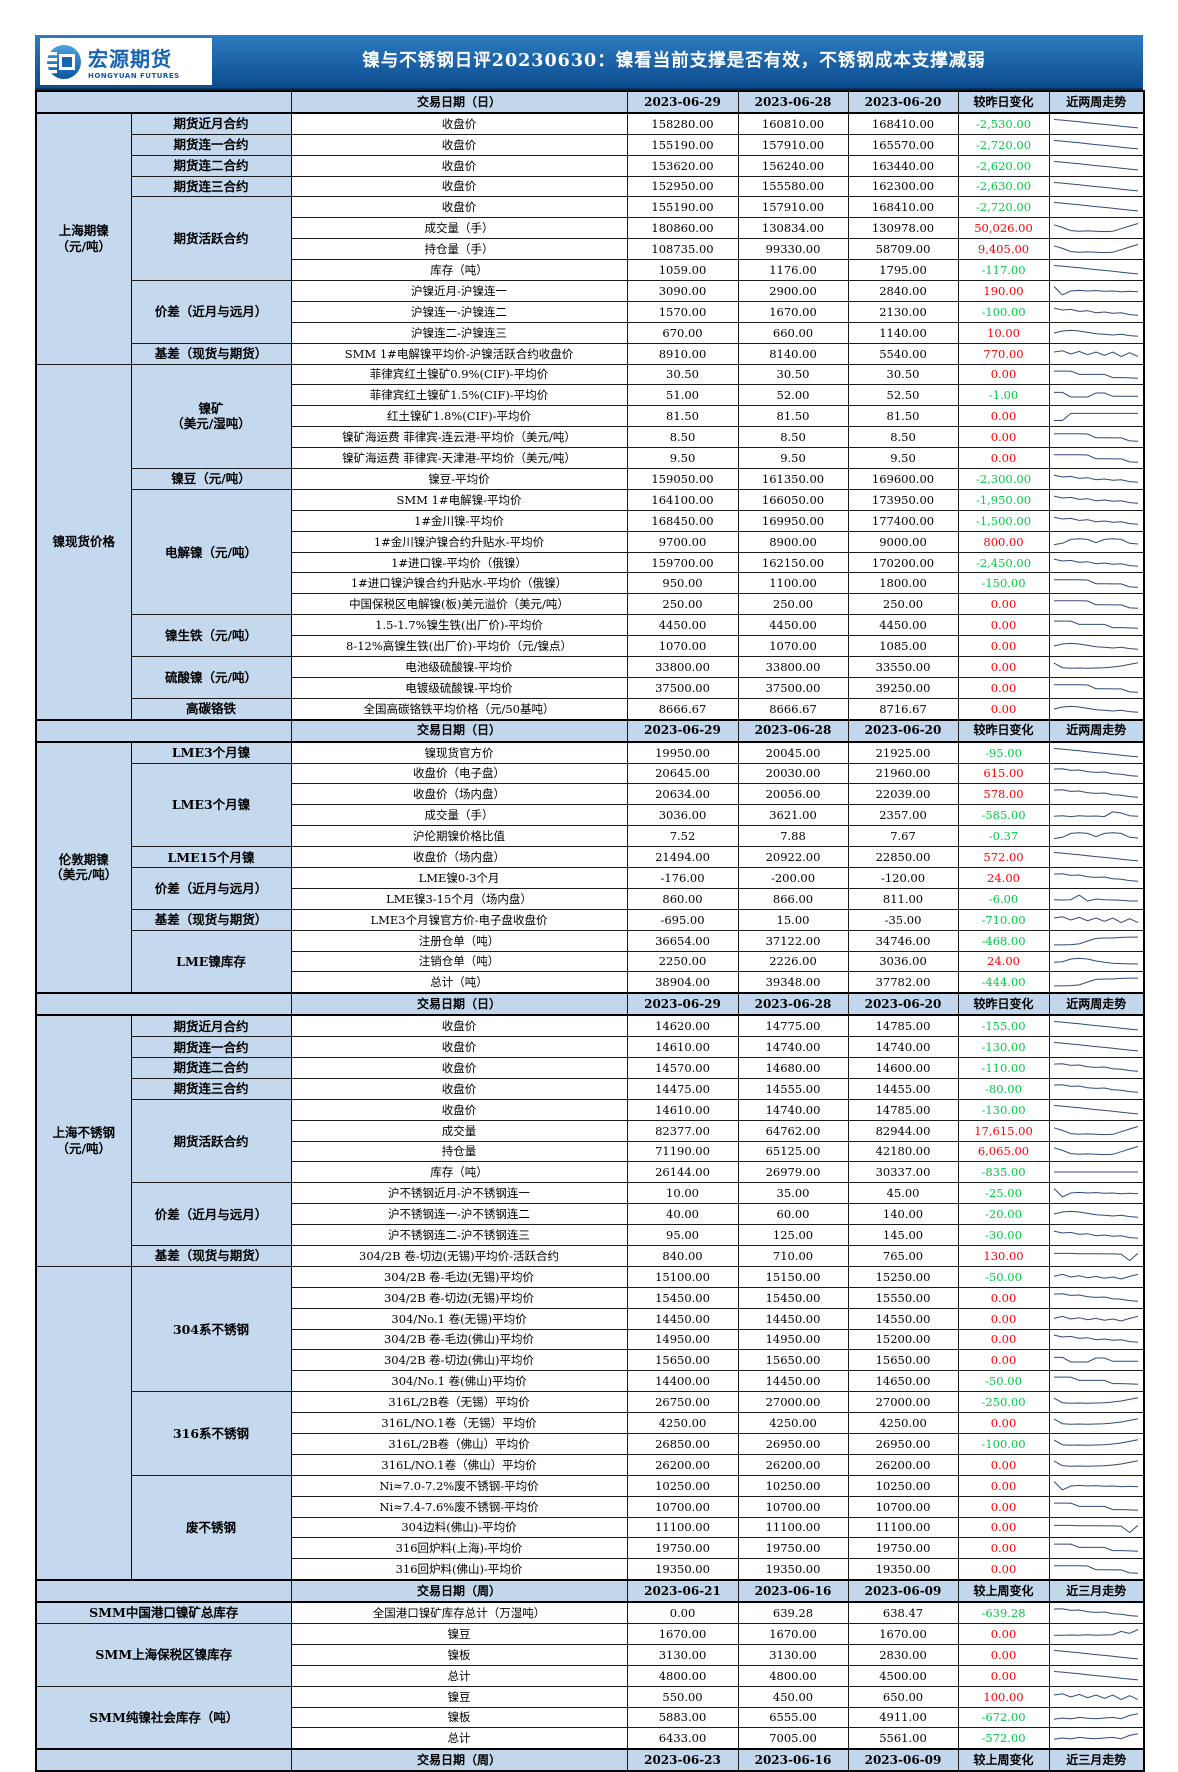  I want to click on change-cell: 615.00, so click(1003, 773).